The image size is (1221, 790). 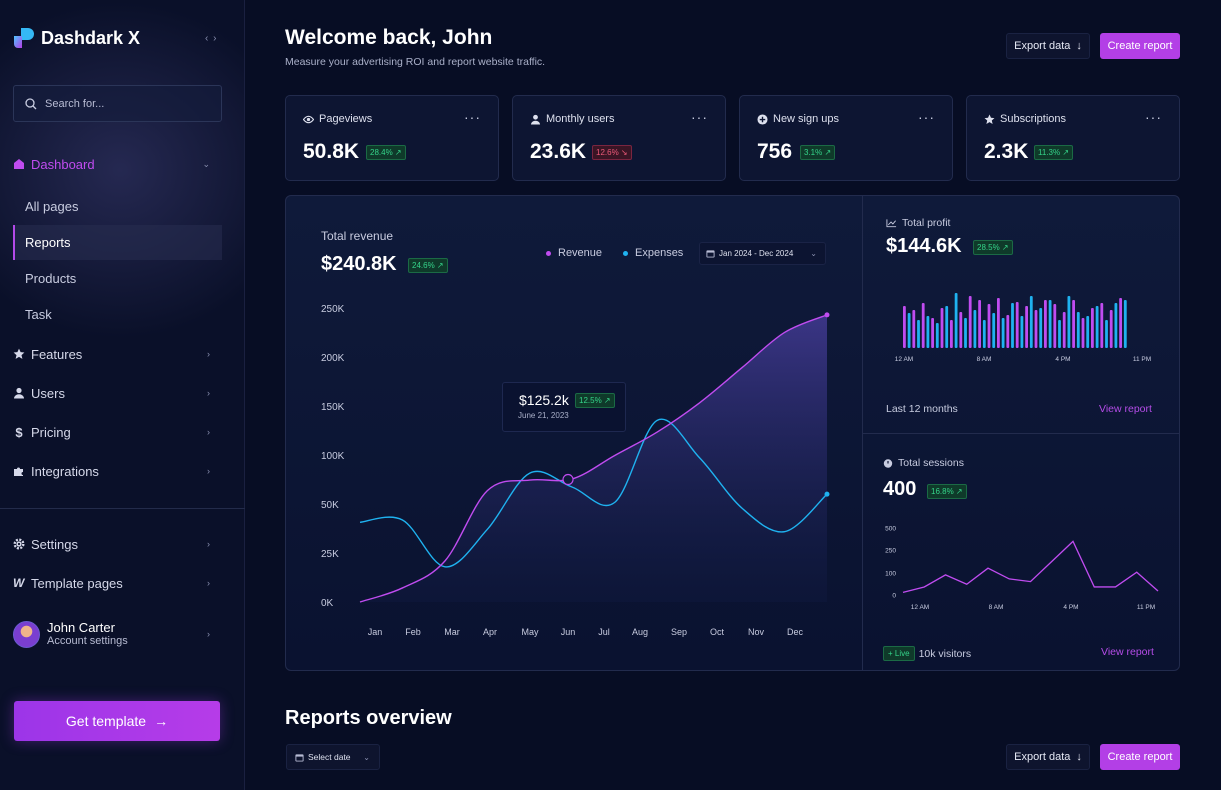 I want to click on search-box, so click(x=117, y=103).